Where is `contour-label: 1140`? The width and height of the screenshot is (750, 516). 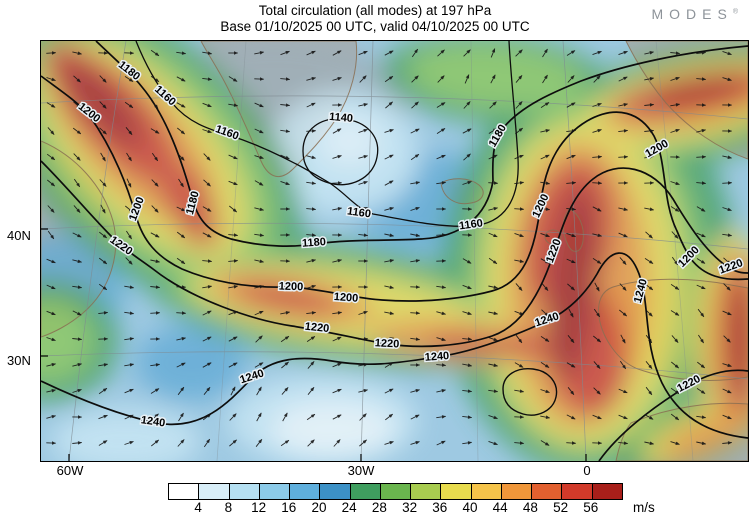
contour-label: 1140 is located at coordinates (341, 118).